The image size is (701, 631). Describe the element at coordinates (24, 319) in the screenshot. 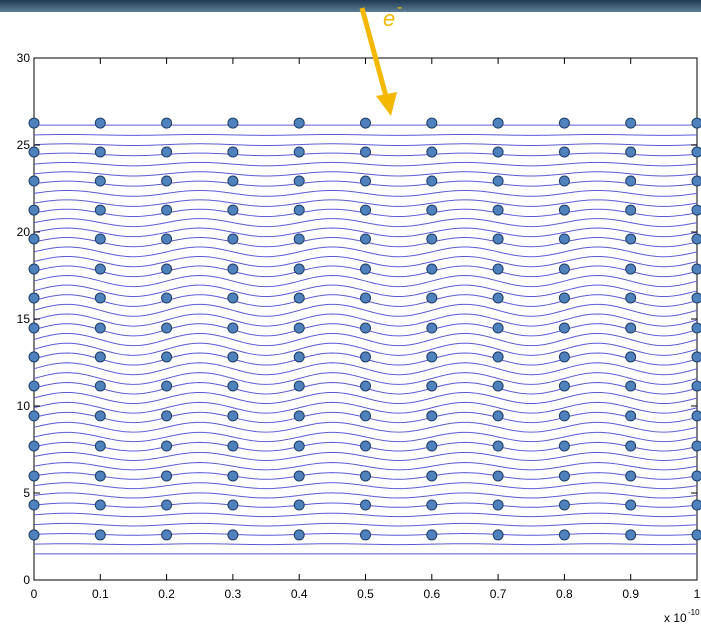

I see `y-tick-label: 15` at that location.